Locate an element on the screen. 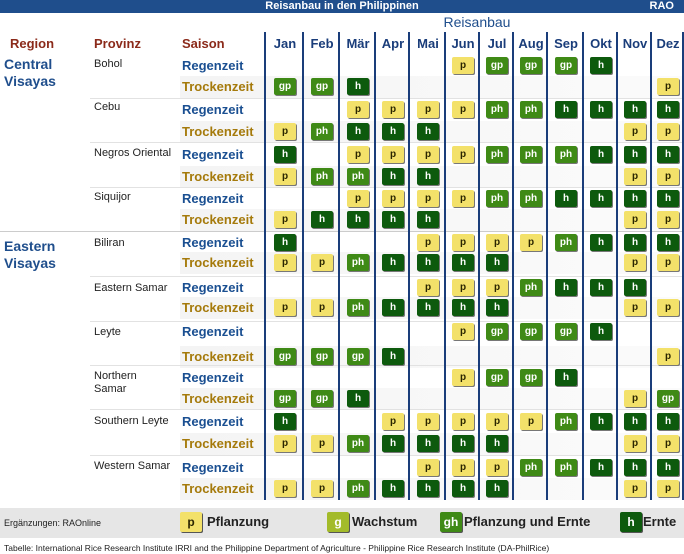 The image size is (684, 554). month-header-0: Jan is located at coordinates (285, 43).